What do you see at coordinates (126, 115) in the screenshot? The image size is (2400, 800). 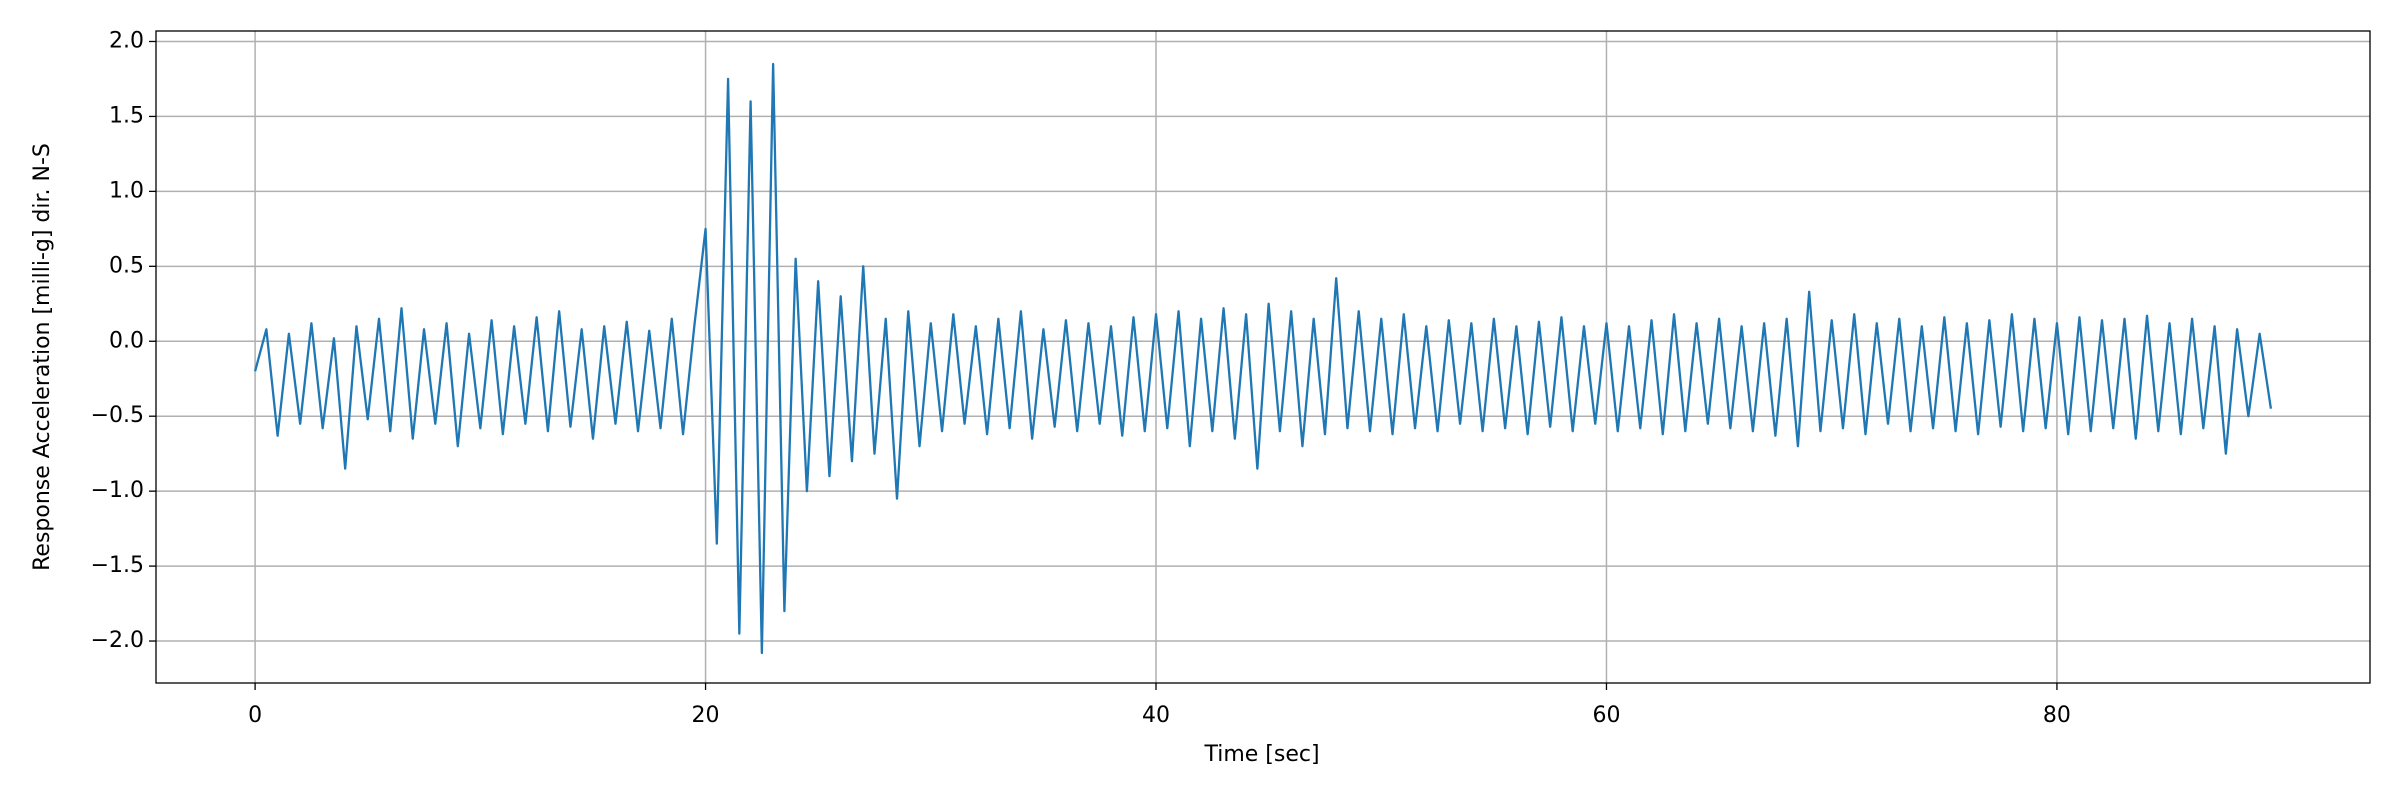 I see `y-tick-label: 1.5` at bounding box center [126, 115].